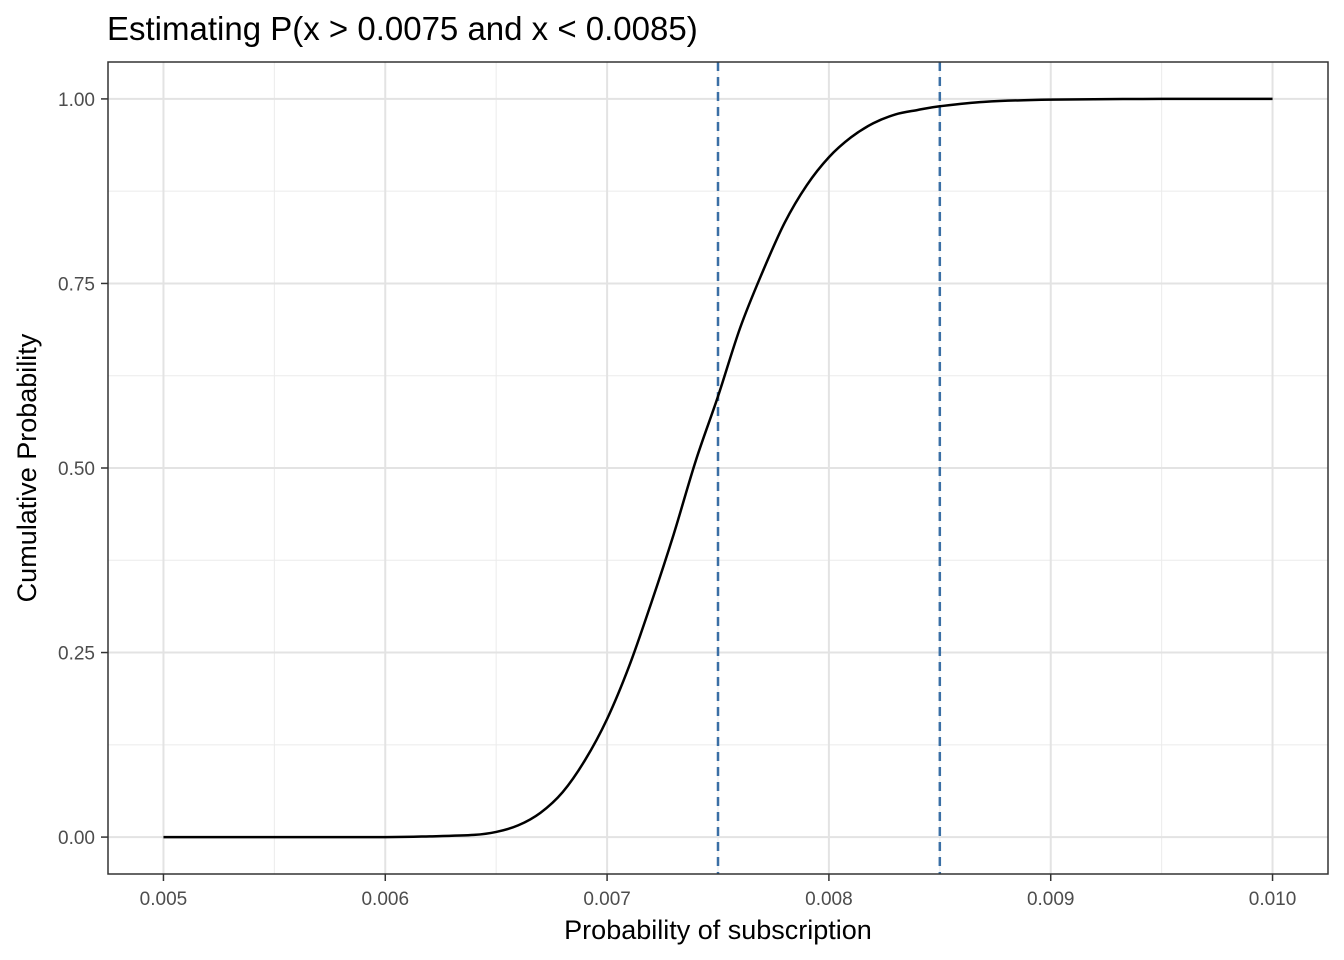 This screenshot has height=960, width=1344. Describe the element at coordinates (76, 100) in the screenshot. I see `y-tick-label: 1.00` at that location.